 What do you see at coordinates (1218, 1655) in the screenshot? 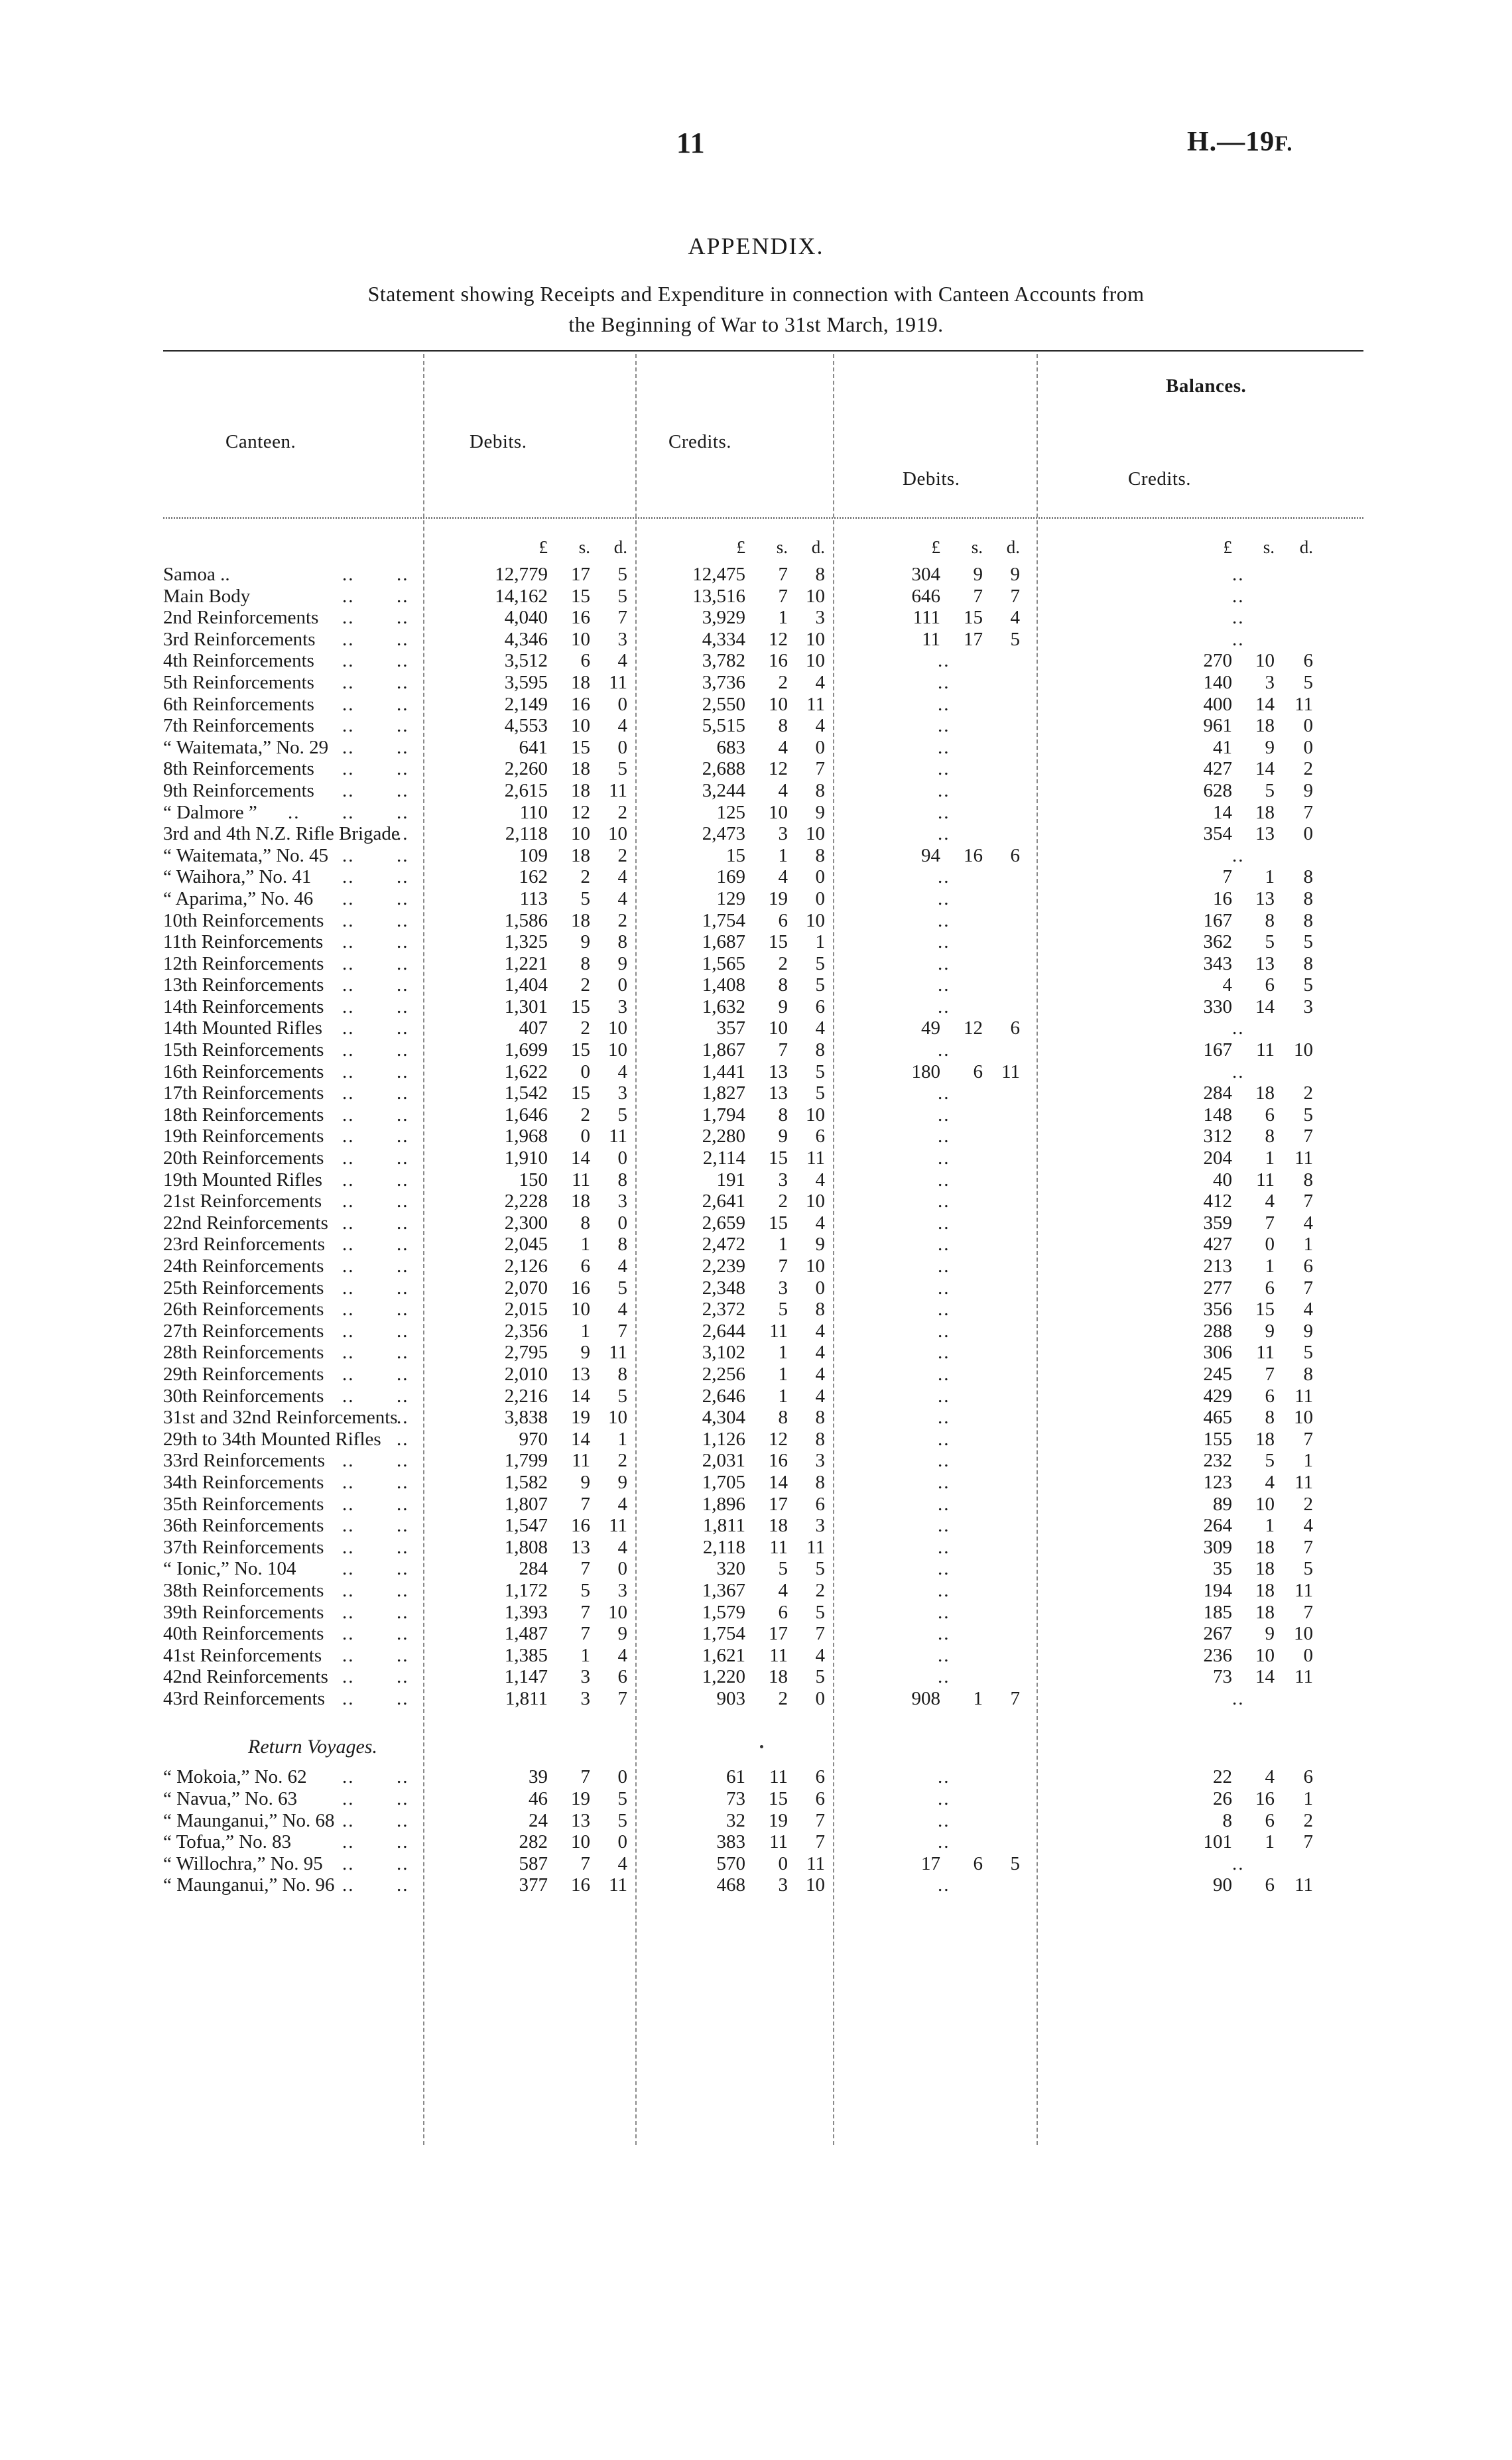
I see `cell-balance-credits-pounds: 236` at bounding box center [1218, 1655].